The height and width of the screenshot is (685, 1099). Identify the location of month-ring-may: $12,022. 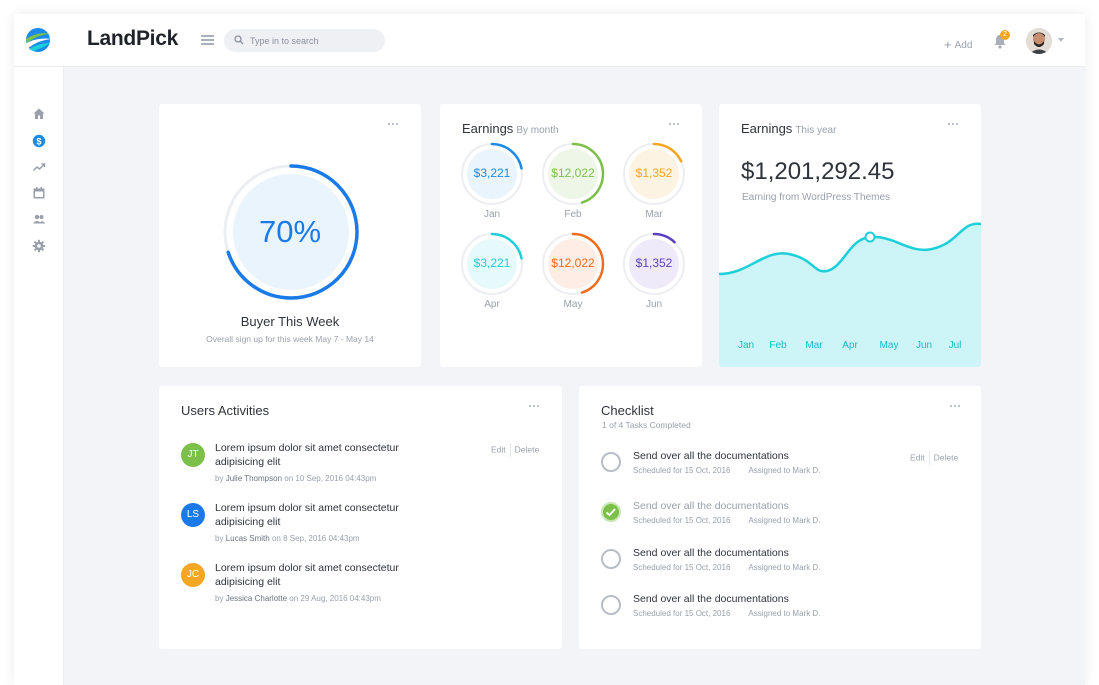
(573, 264).